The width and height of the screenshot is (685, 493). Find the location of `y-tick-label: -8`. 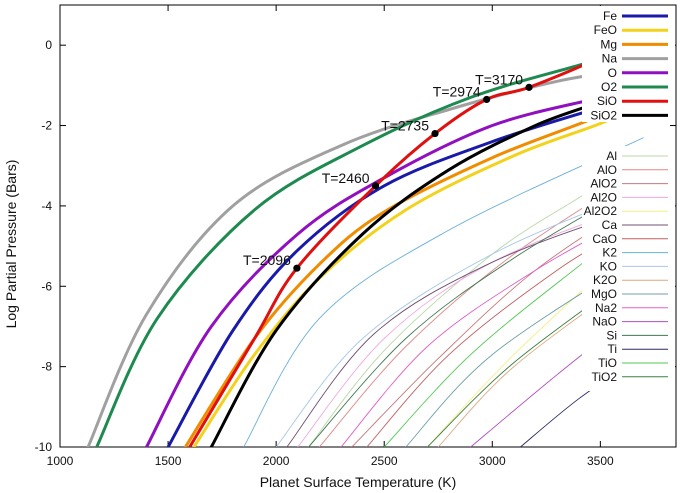

y-tick-label: -8 is located at coordinates (46, 367).